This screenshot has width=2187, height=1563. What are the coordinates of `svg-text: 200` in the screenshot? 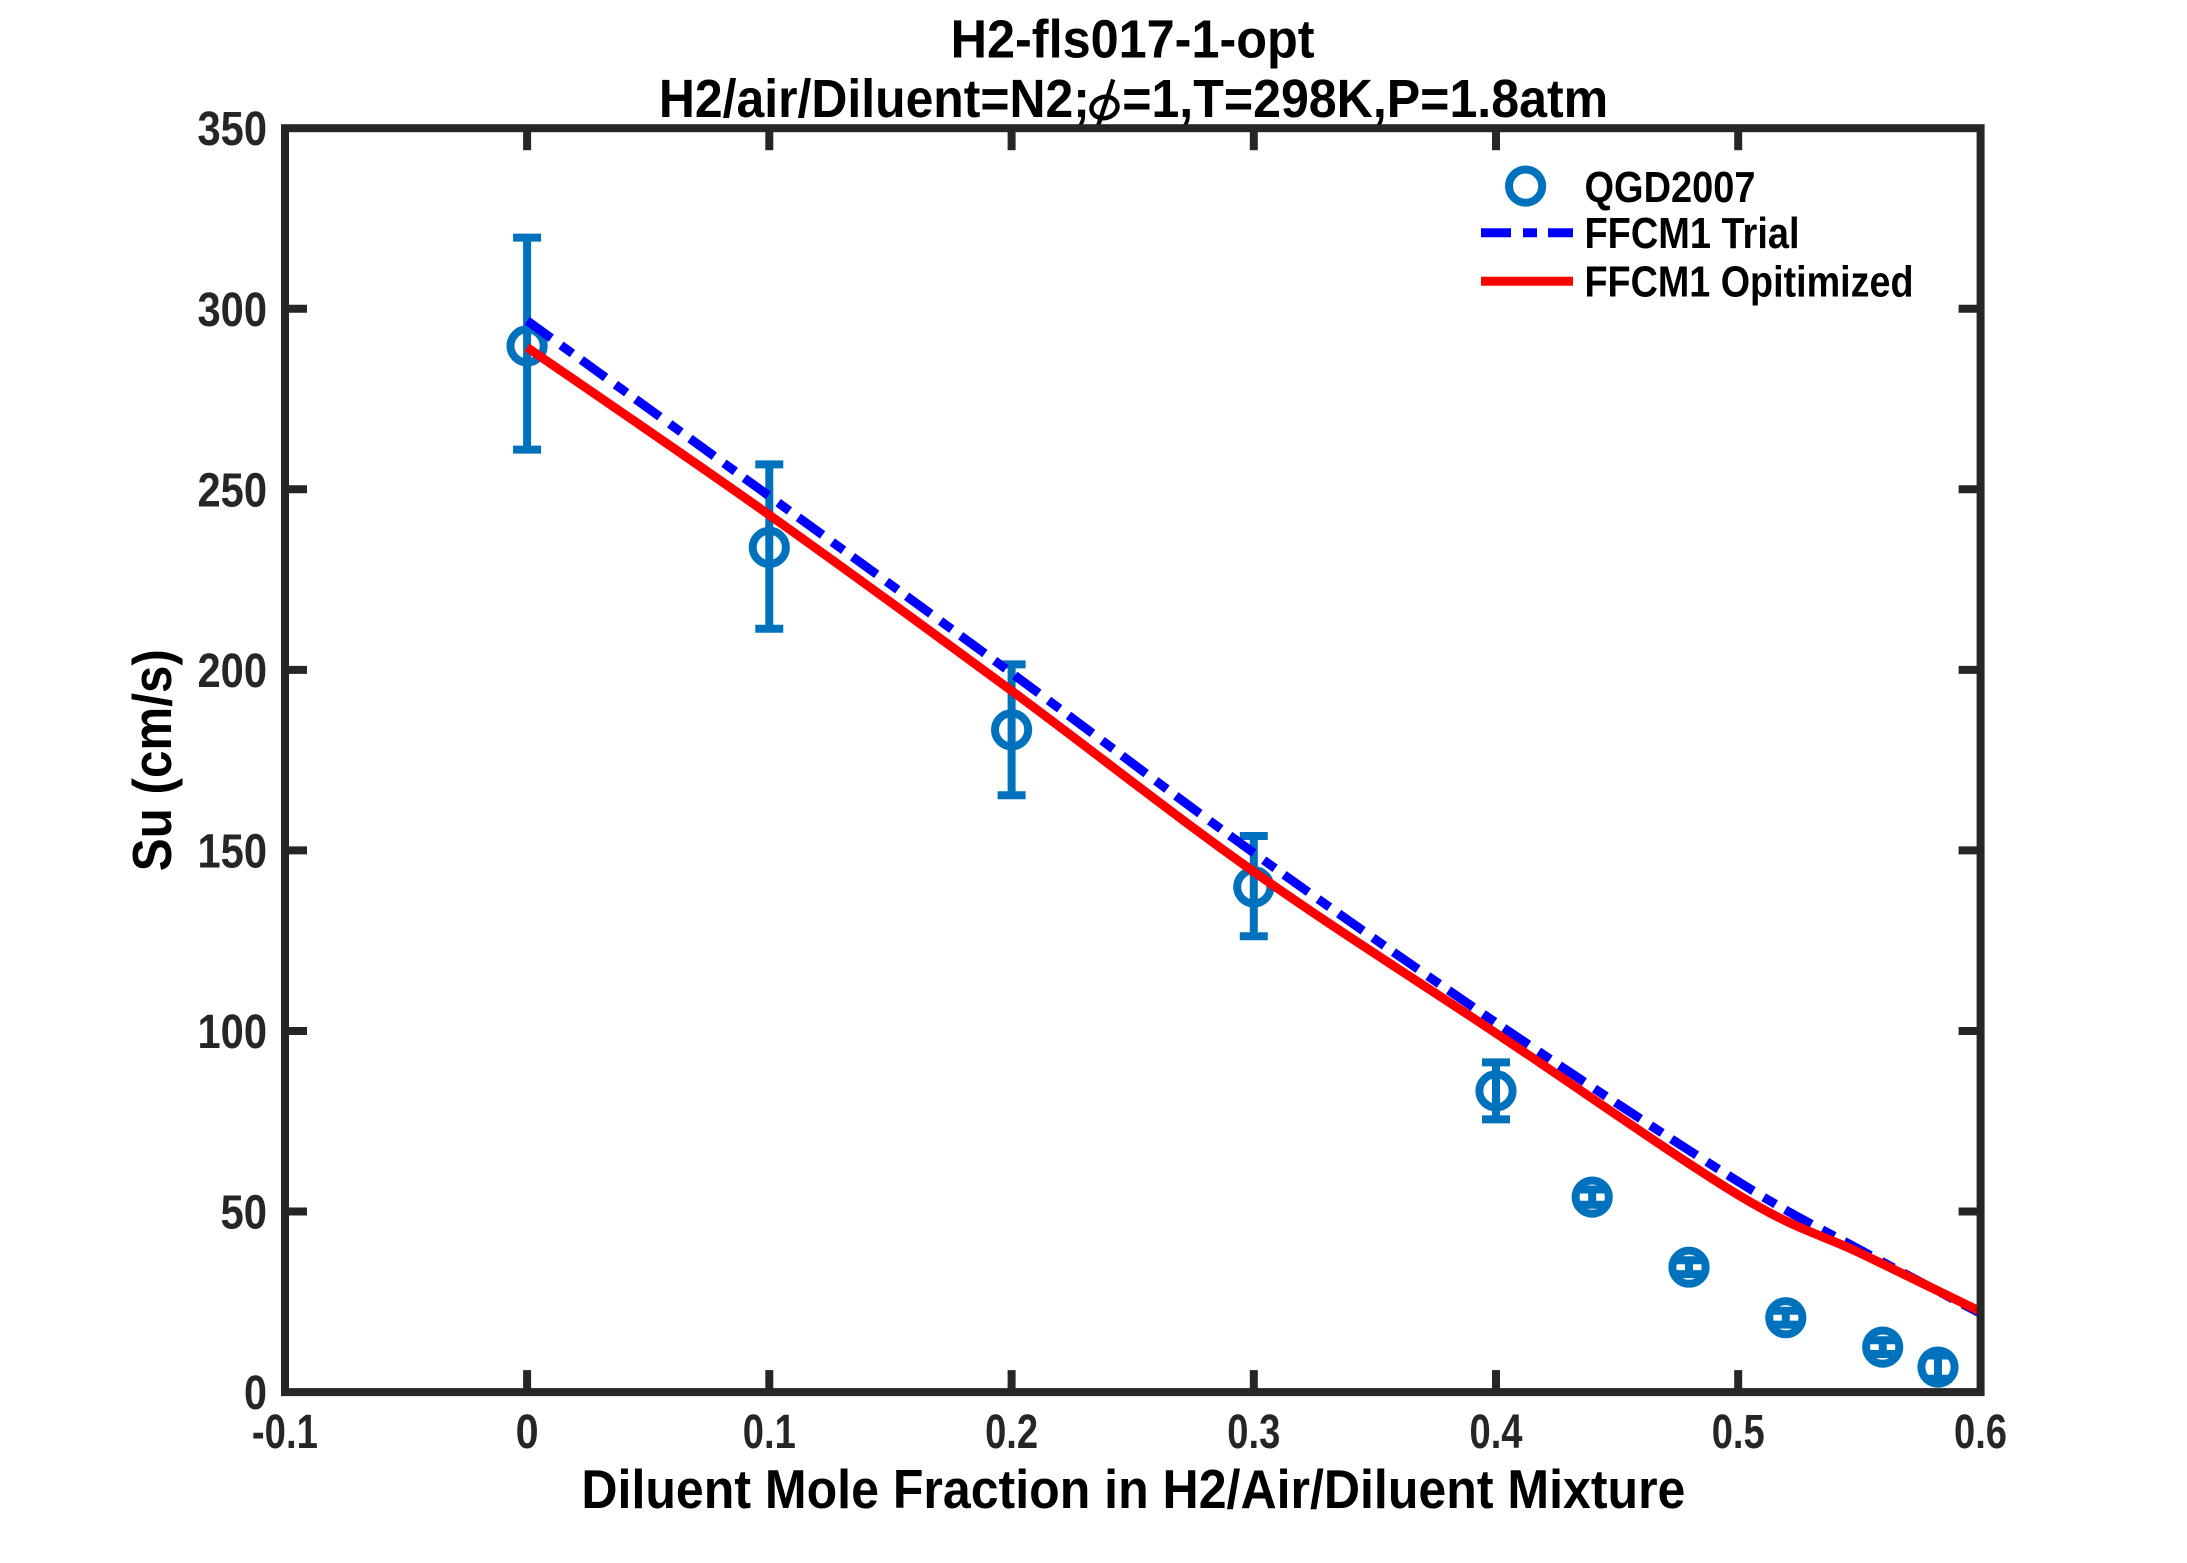 It's located at (233, 671).